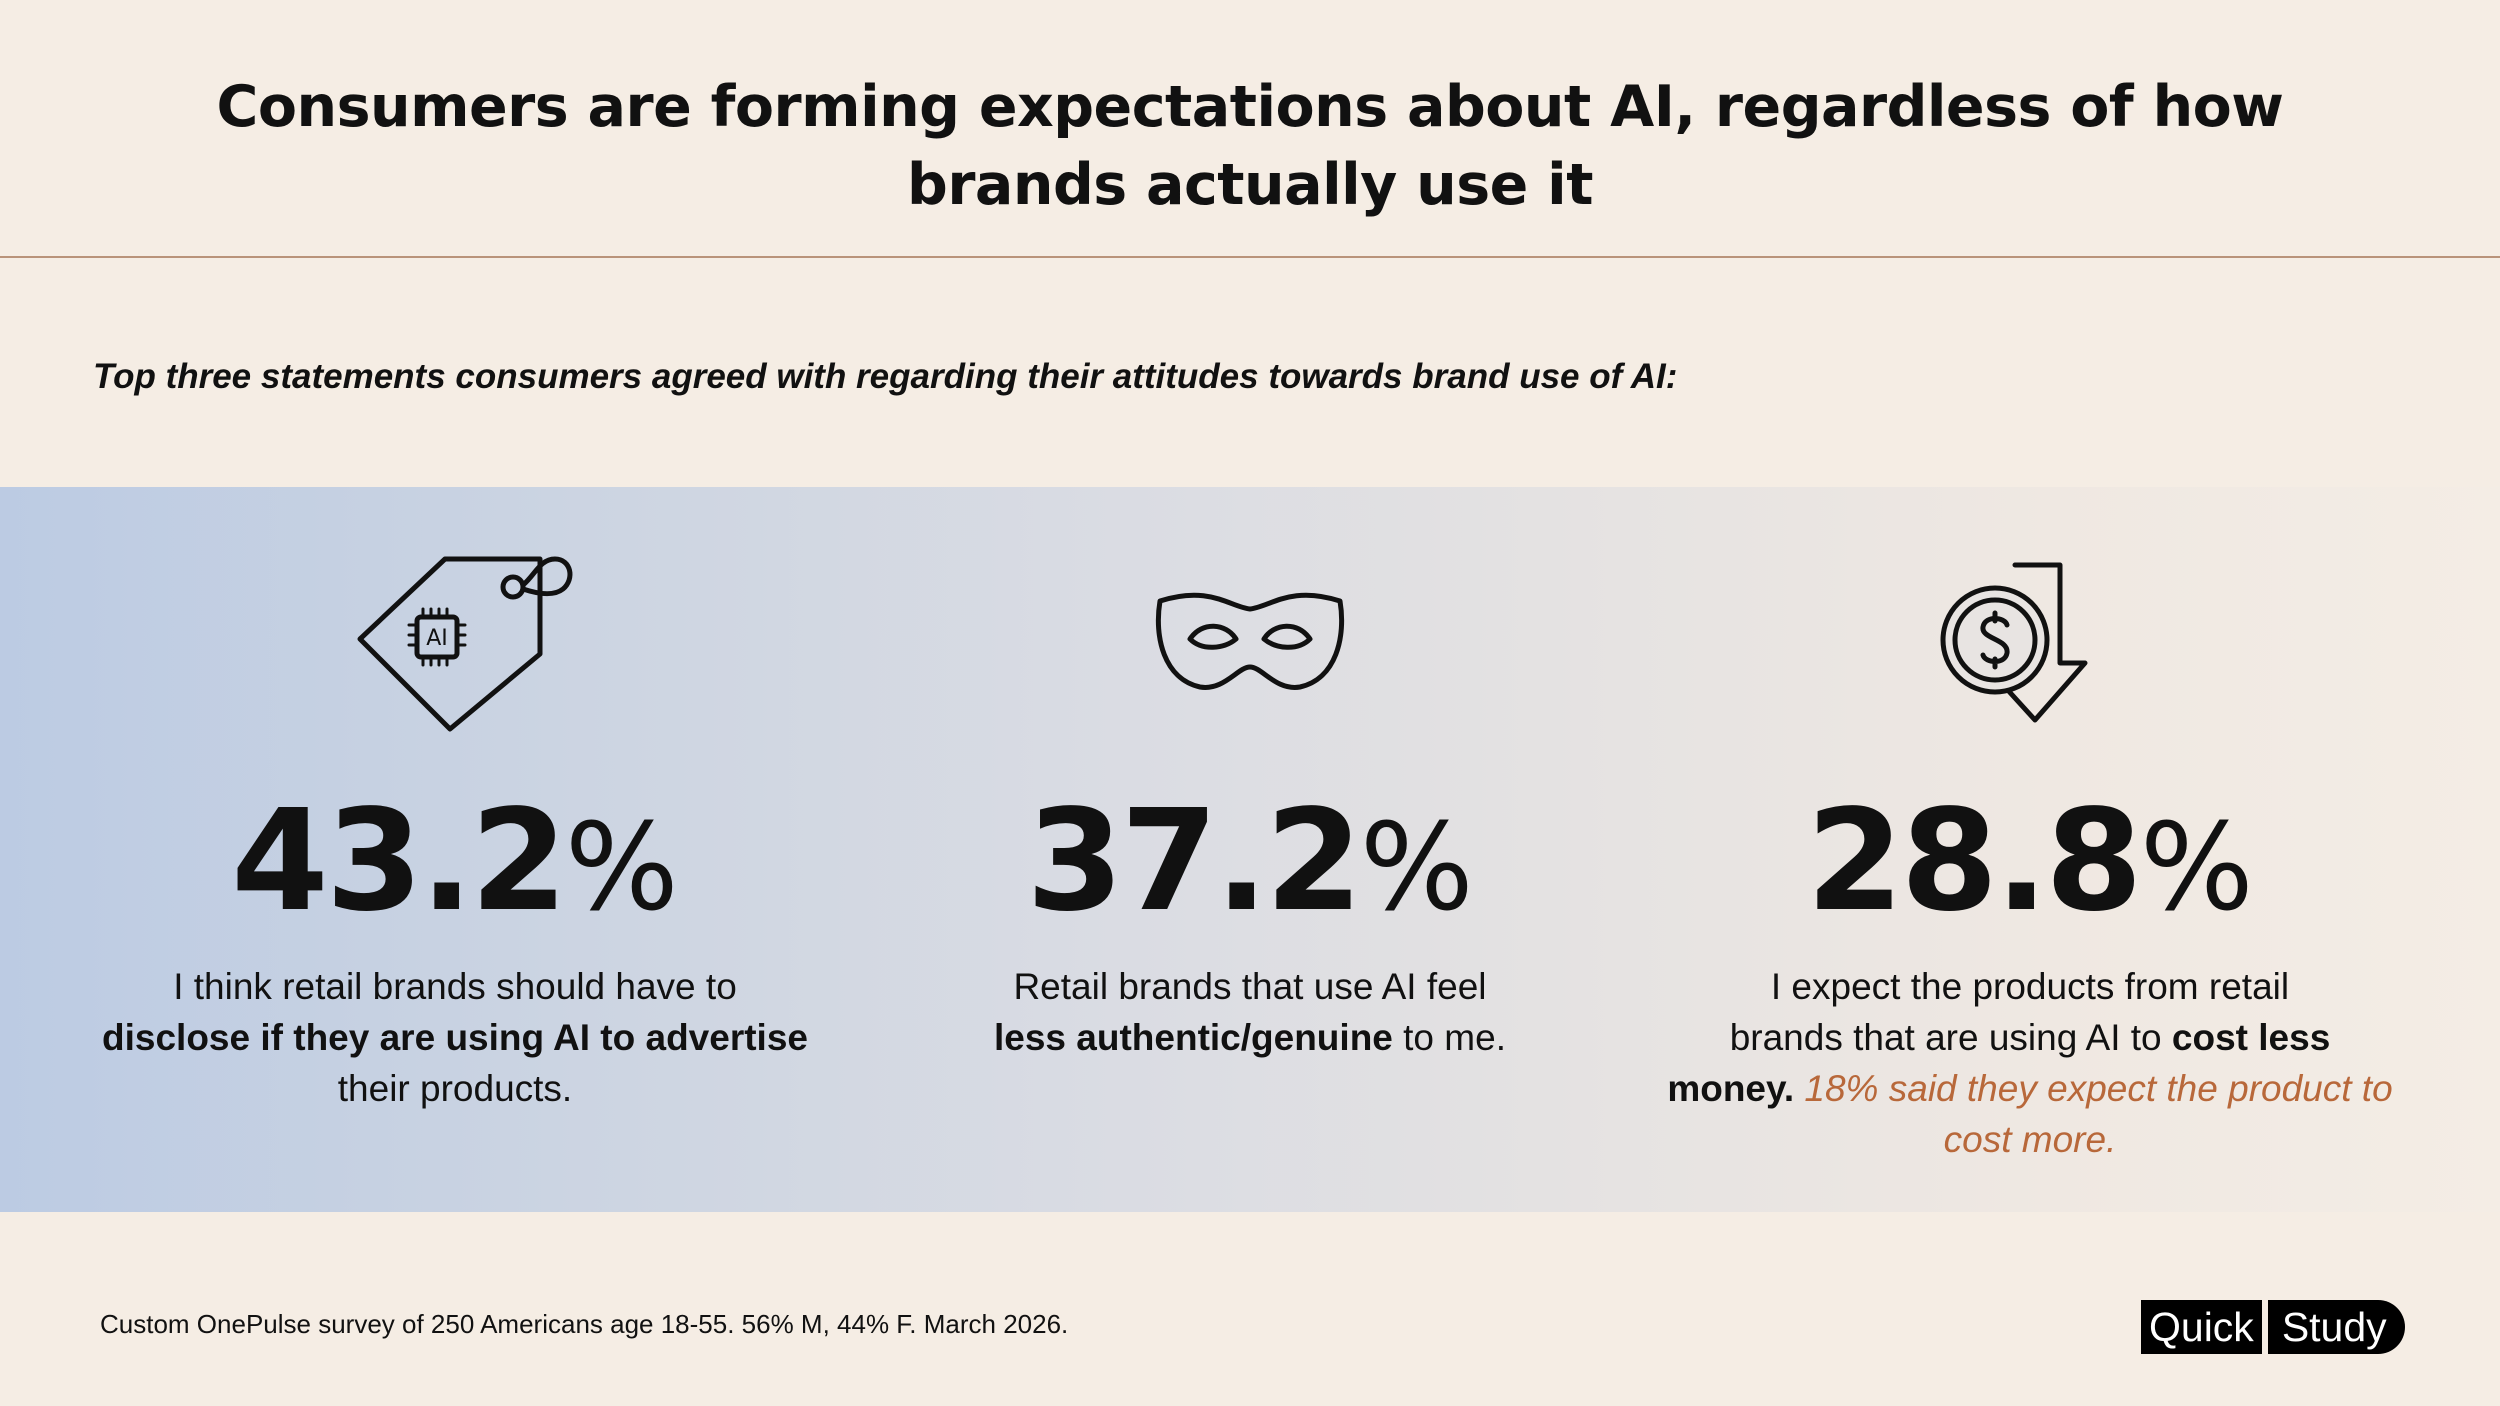  I want to click on stat-value-2: 37.2%, so click(1250, 863).